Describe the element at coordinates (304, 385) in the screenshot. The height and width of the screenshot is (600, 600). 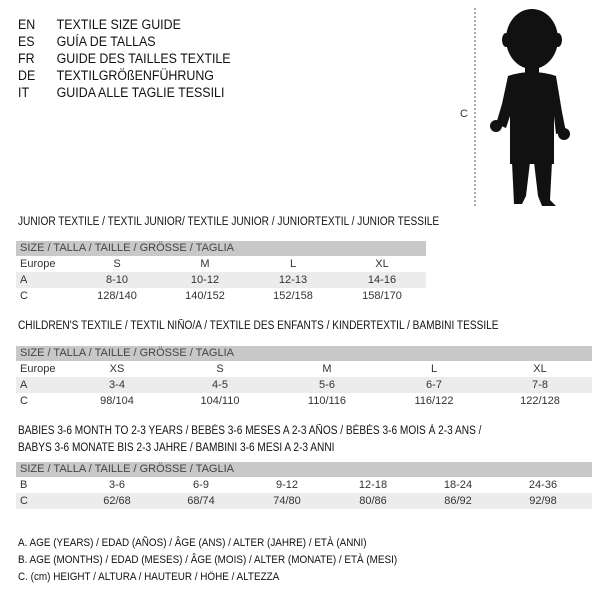
I see `table-row: A 3-4 4-5 5-6 6-7 7-8` at that location.